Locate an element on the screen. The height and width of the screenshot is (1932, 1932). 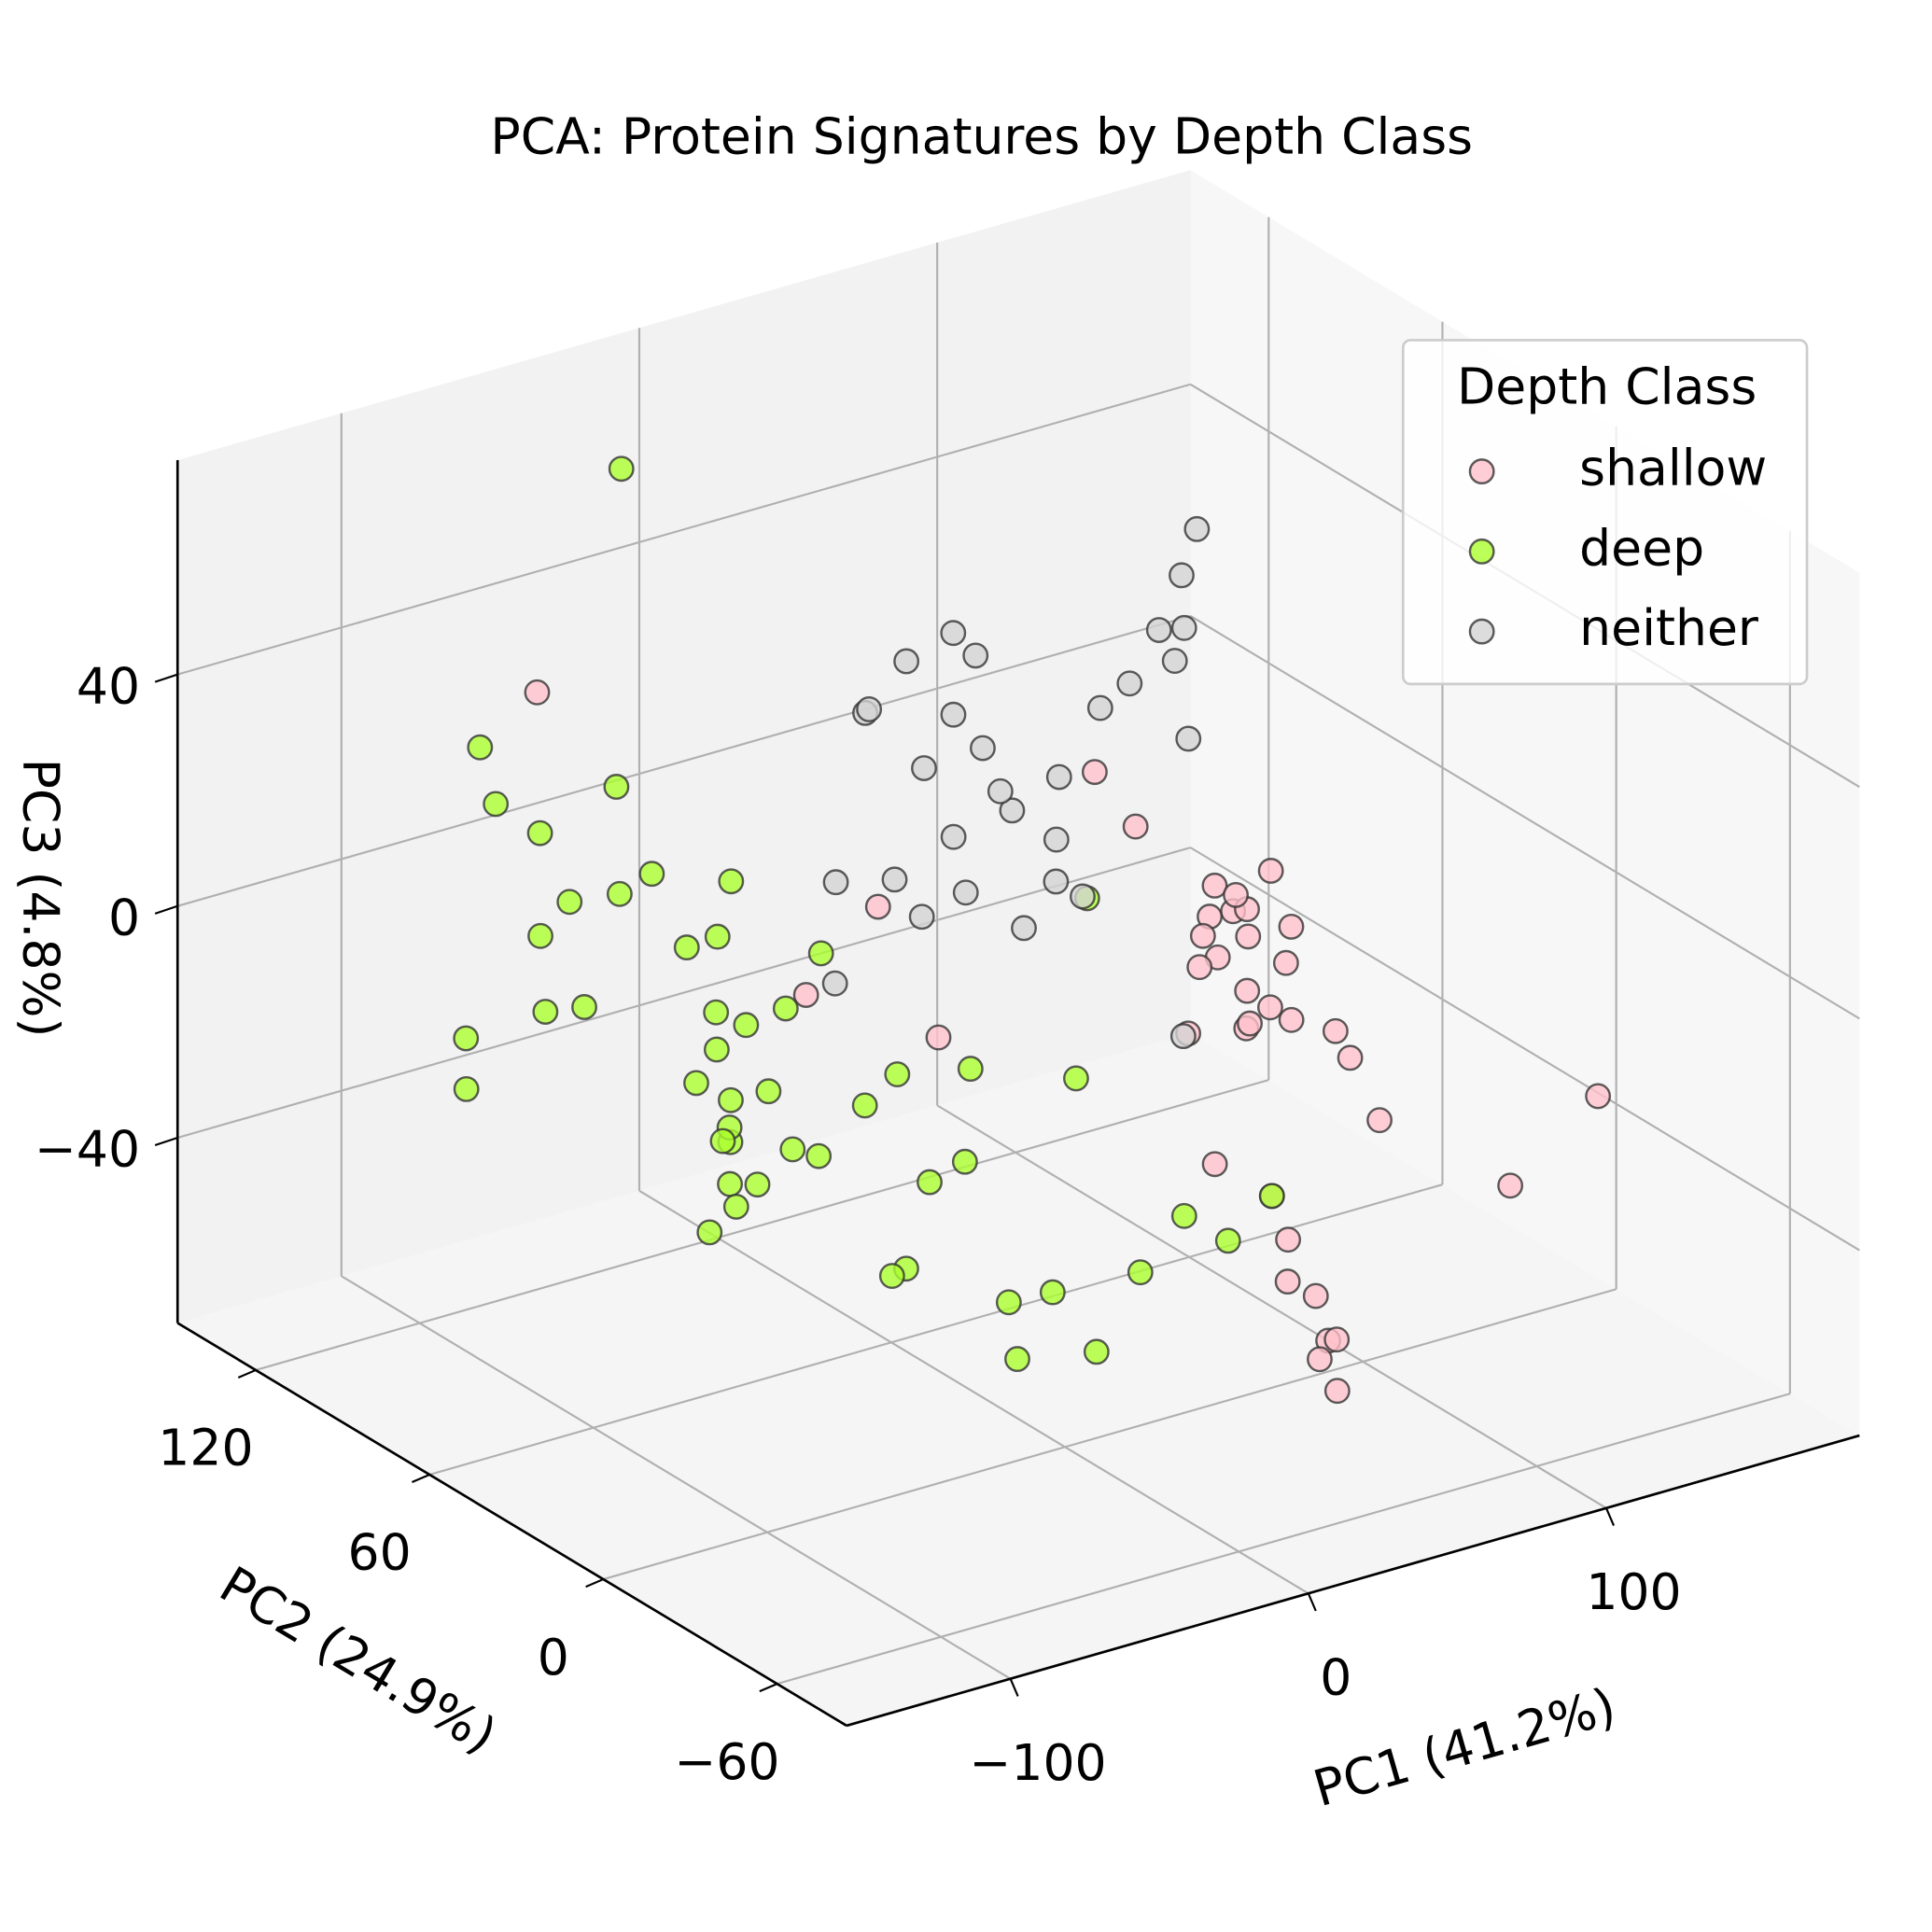
legend-label: neither is located at coordinates (1669, 627).